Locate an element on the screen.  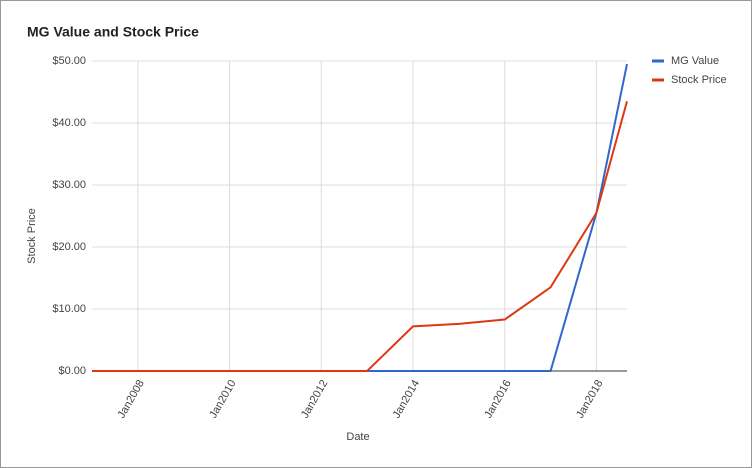
y-tick-label: $50.00 is located at coordinates (69, 61).